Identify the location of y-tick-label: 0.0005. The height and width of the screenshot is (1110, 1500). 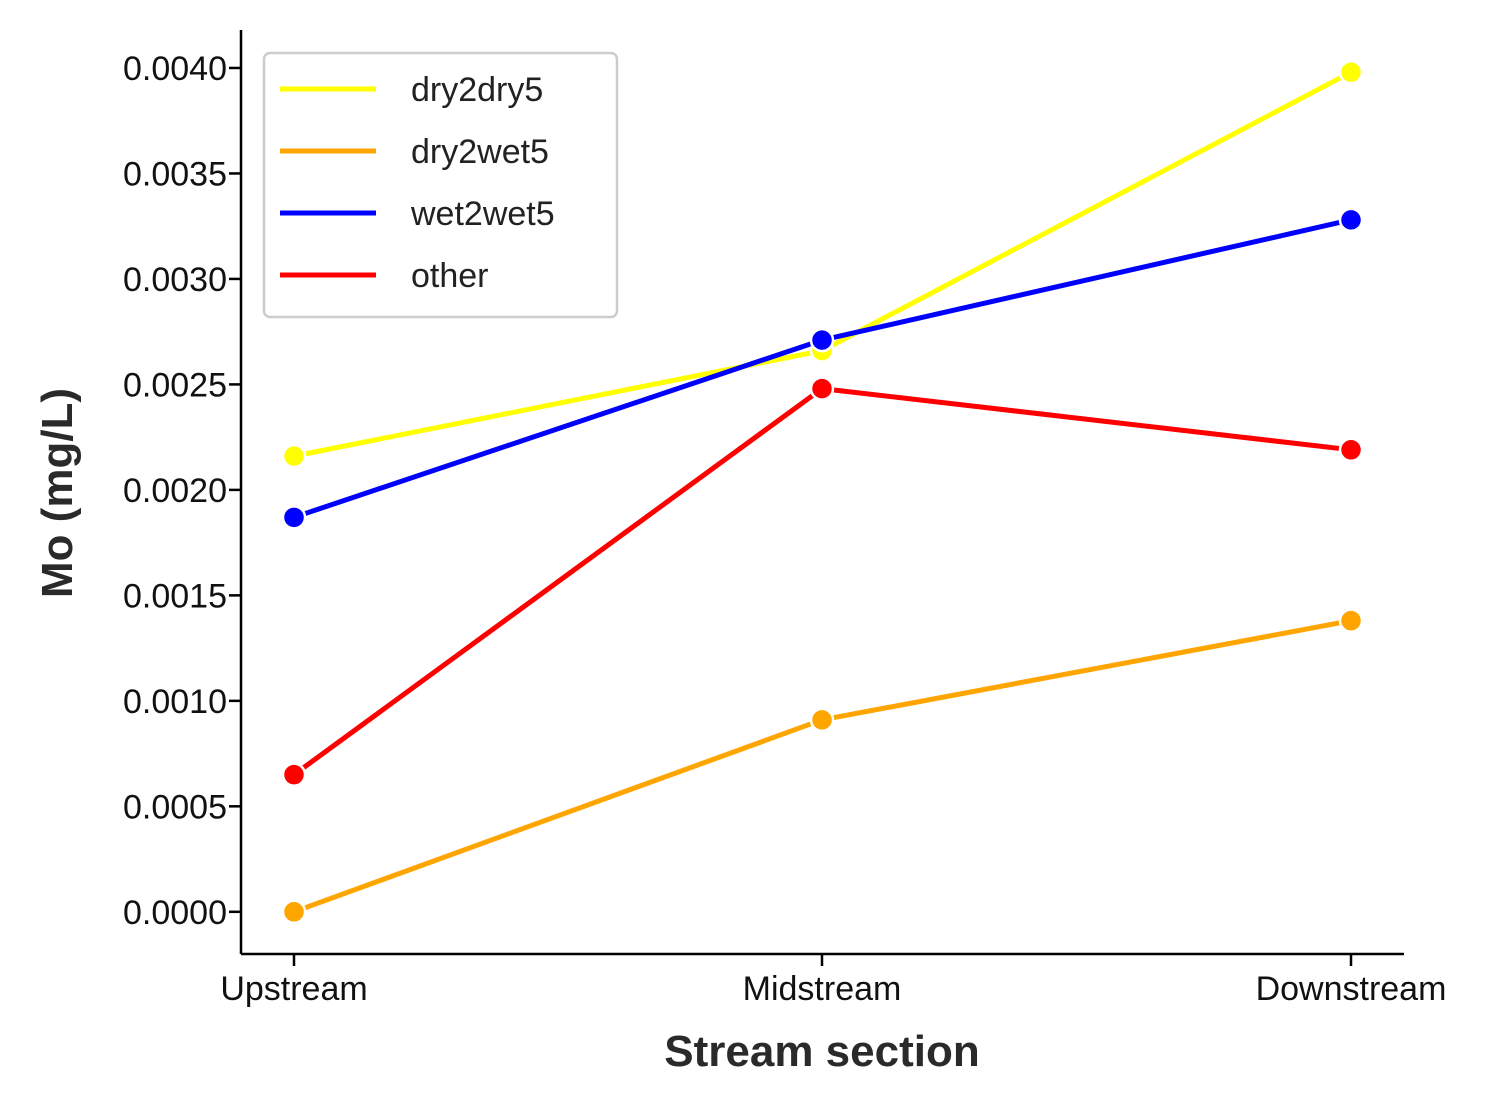
(175, 807).